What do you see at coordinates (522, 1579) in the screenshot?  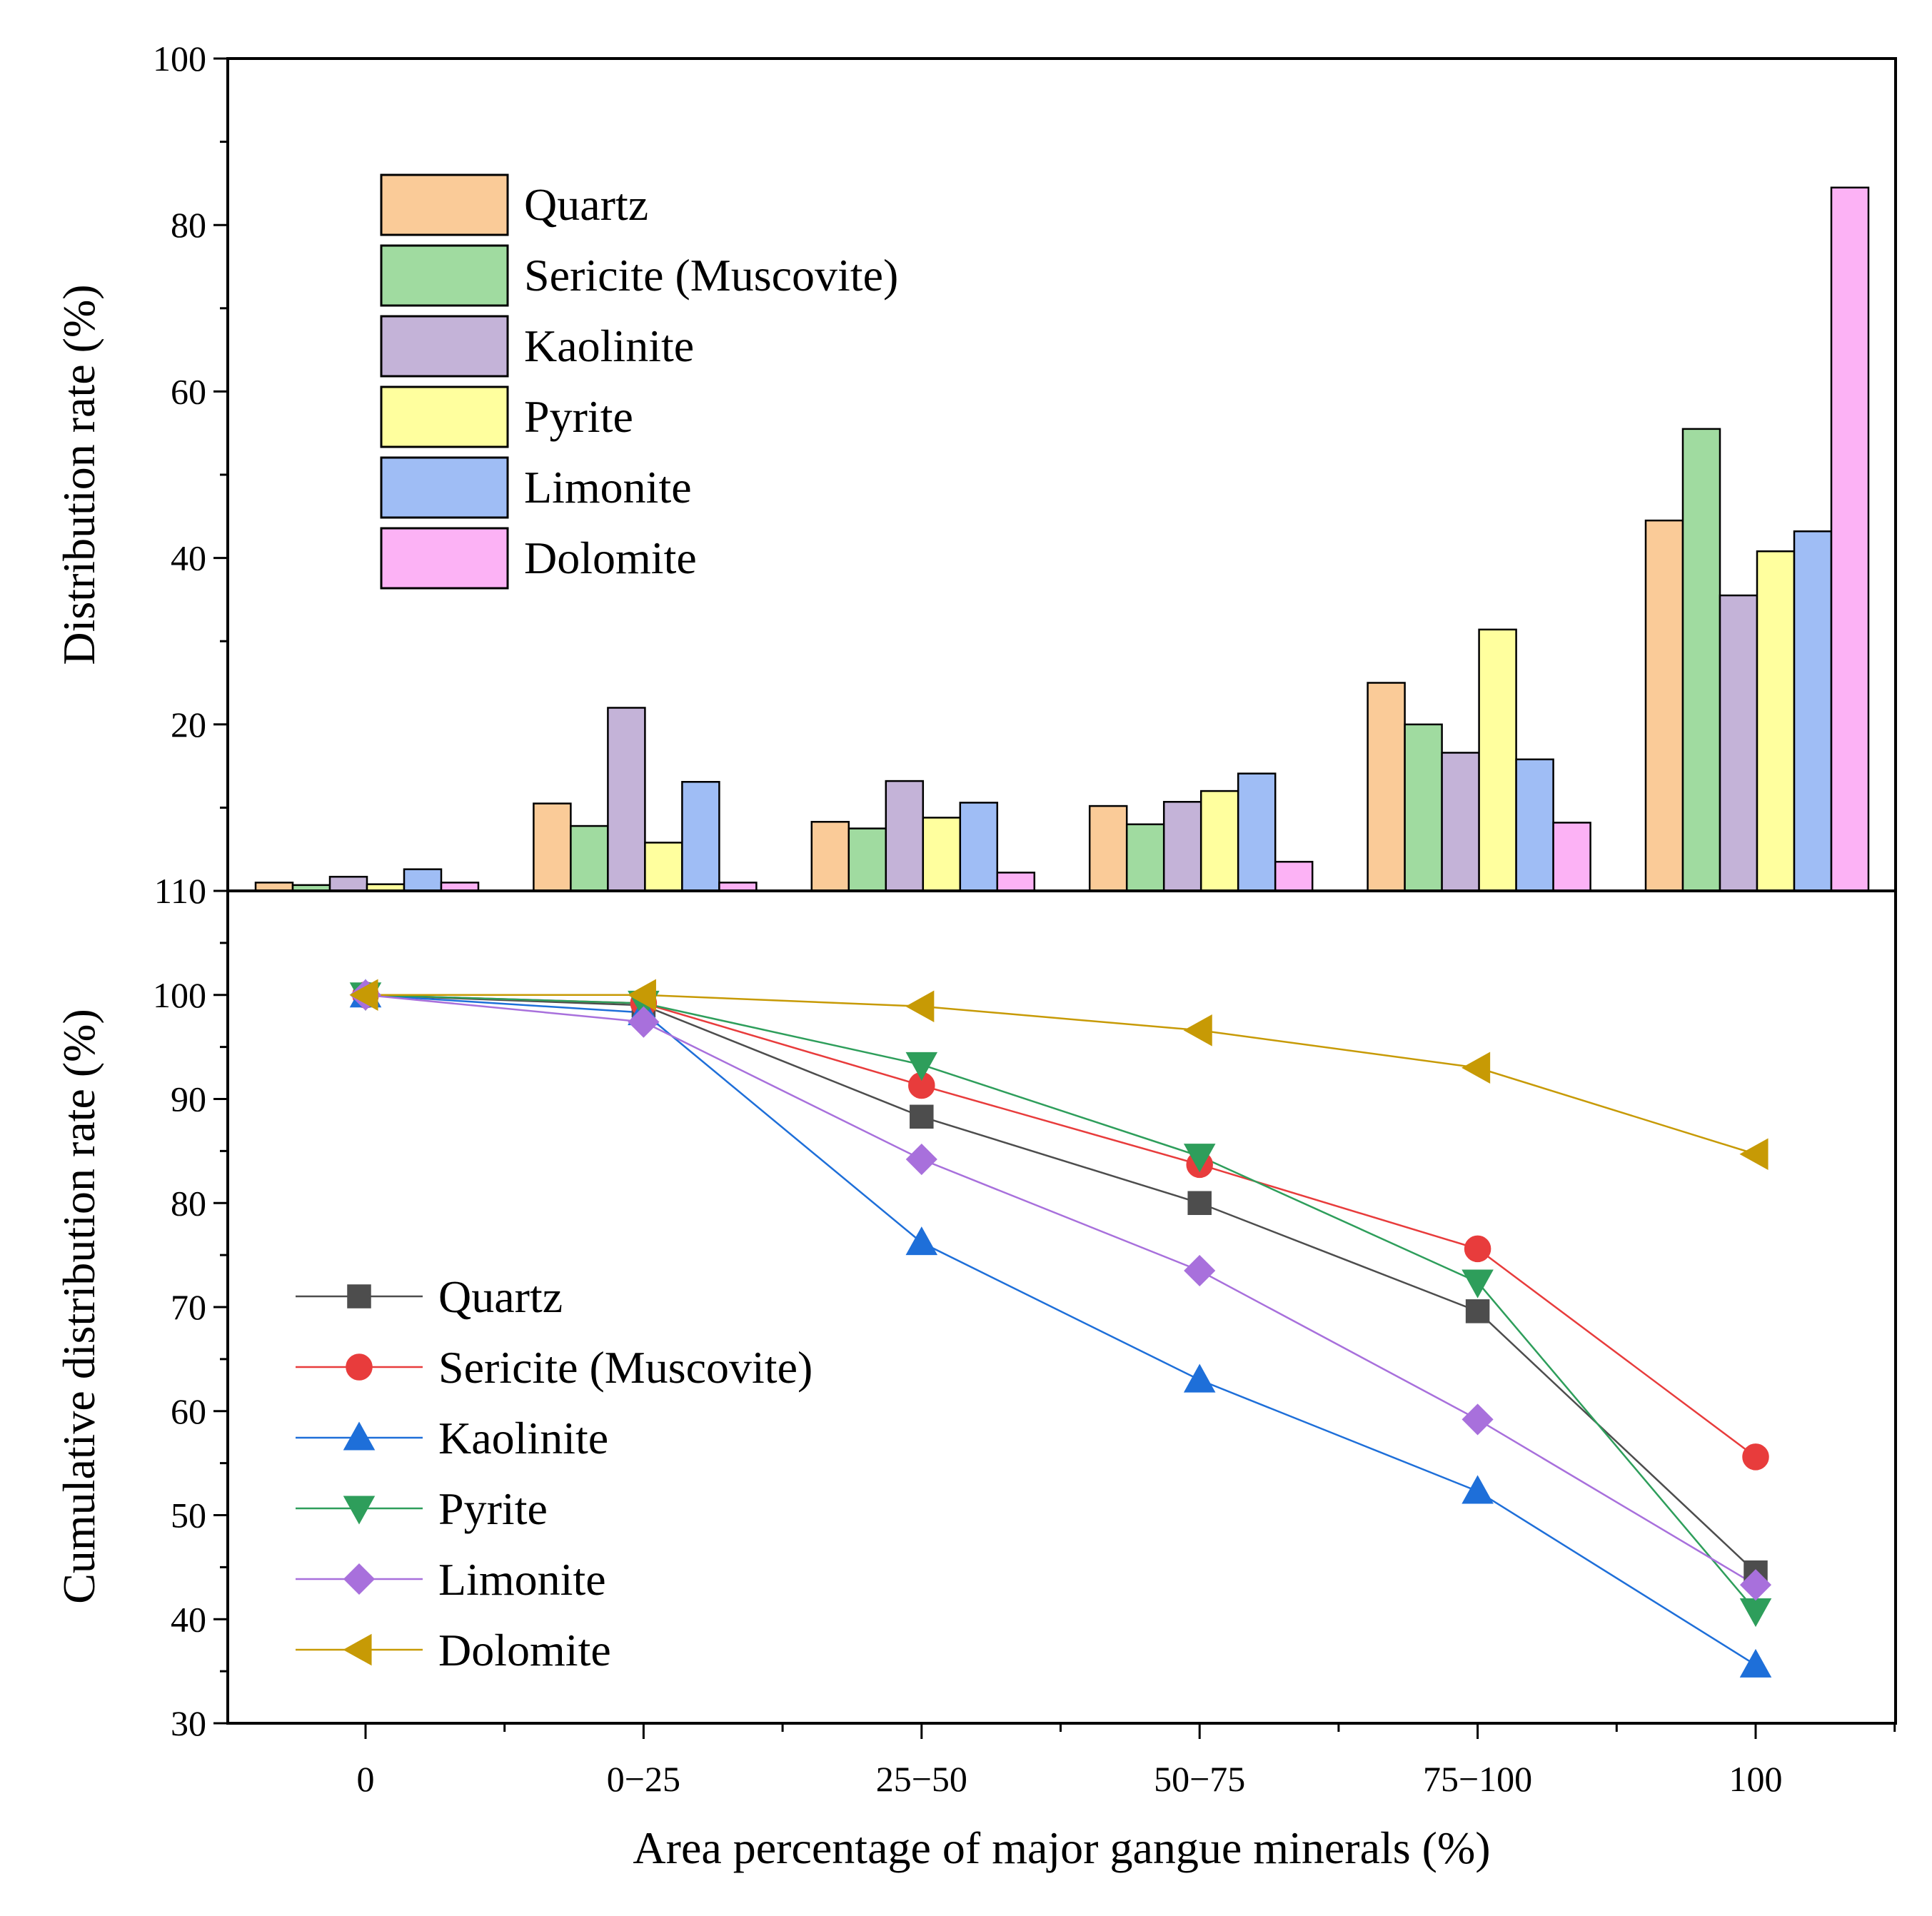 I see `legend-label: Limonite` at bounding box center [522, 1579].